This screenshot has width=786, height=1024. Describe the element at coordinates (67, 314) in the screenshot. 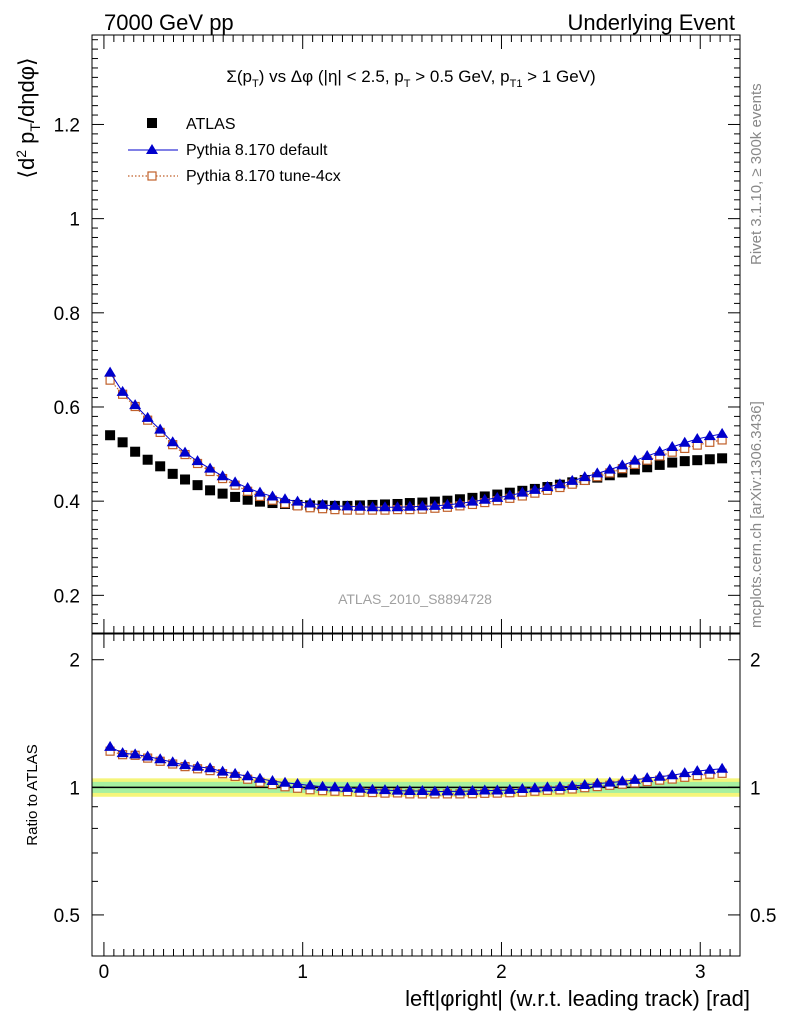

I see `main-y-tick-label: 0.8` at that location.